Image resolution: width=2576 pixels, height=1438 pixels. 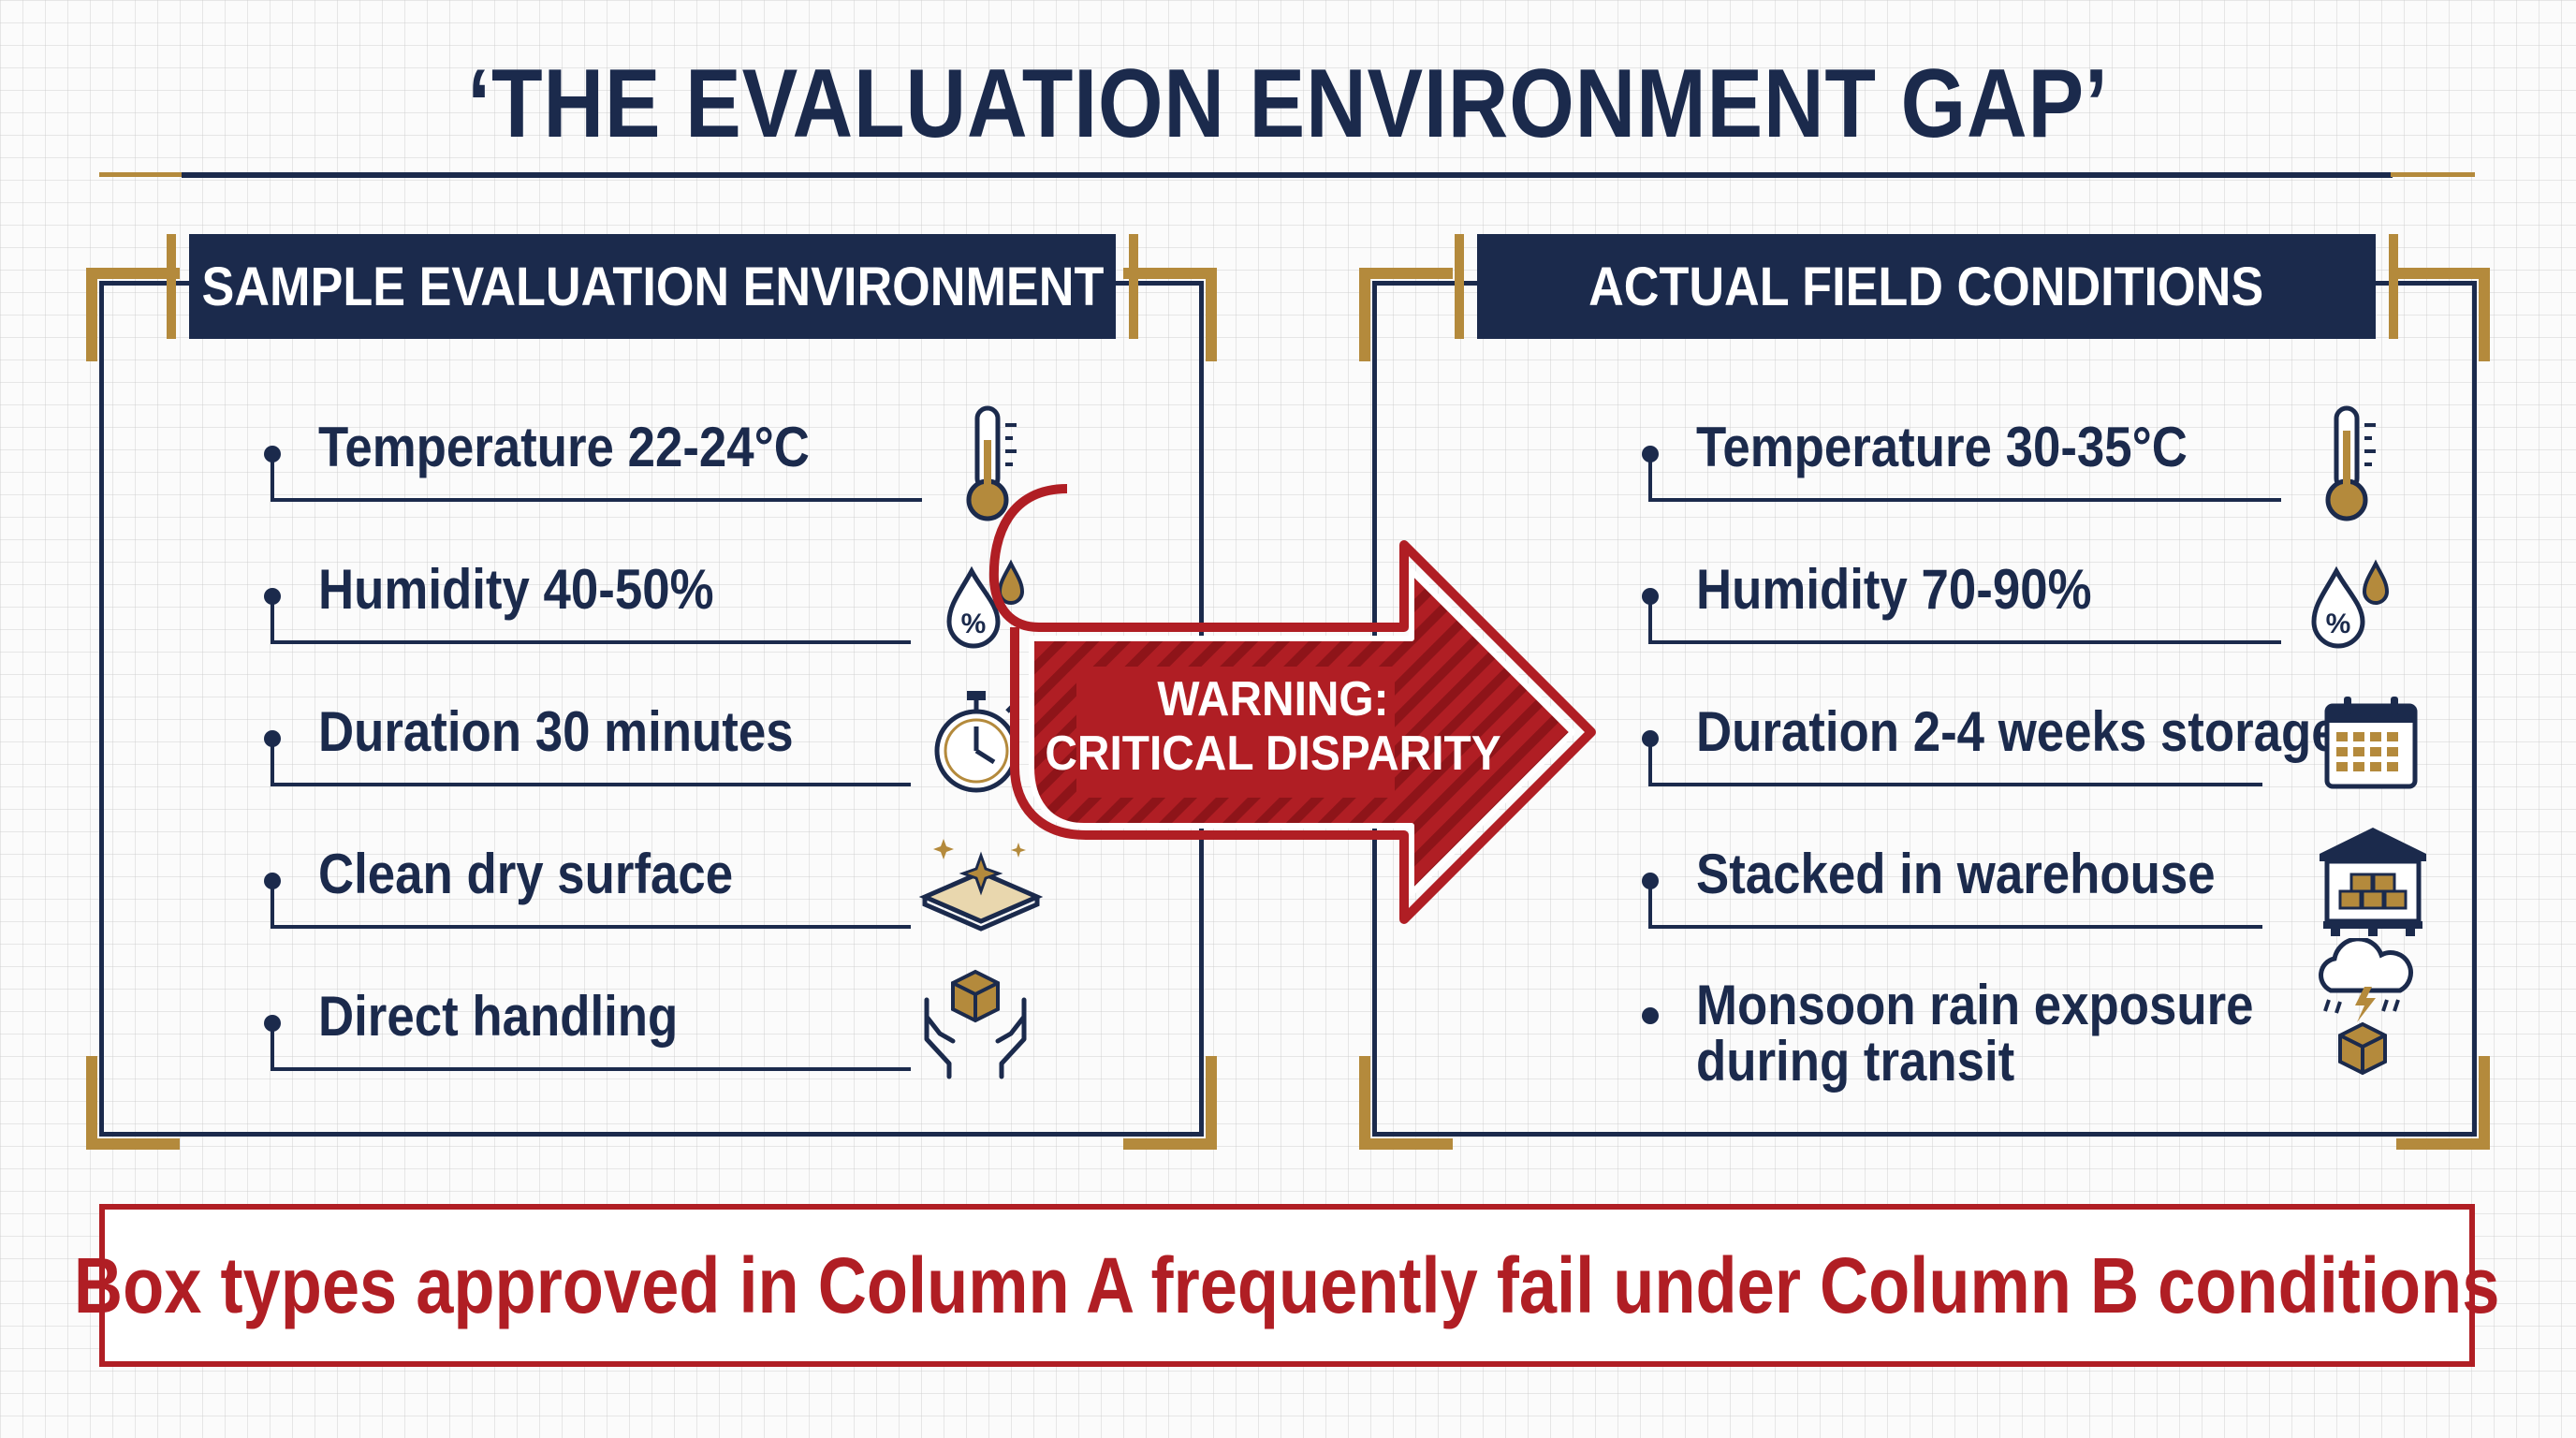 What do you see at coordinates (564, 447) in the screenshot?
I see `left-item-label: Temperature 22-24°C` at bounding box center [564, 447].